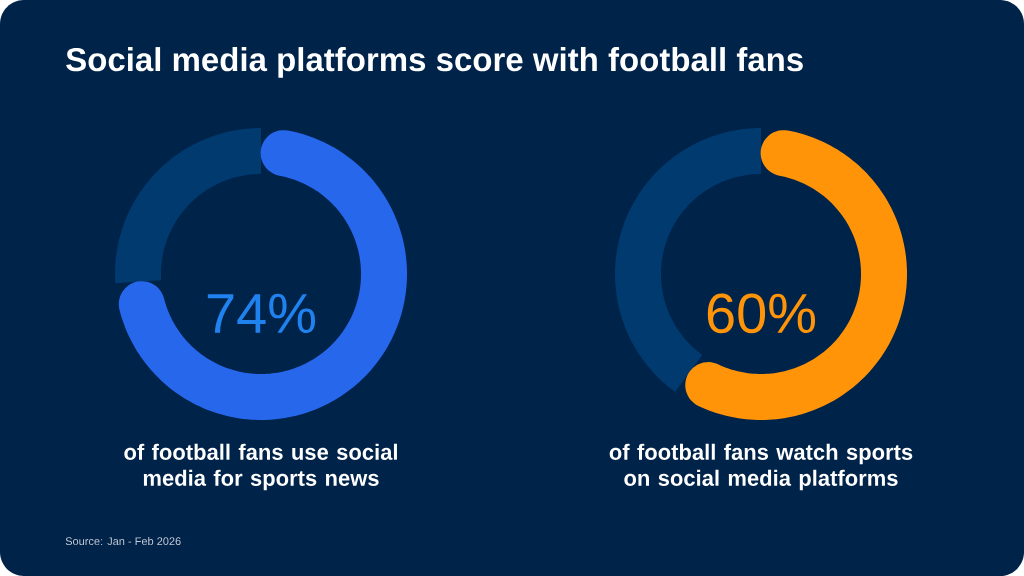 The height and width of the screenshot is (576, 1024). Describe the element at coordinates (761, 467) in the screenshot. I see `text: of football fans watch sports on social media platforms` at that location.